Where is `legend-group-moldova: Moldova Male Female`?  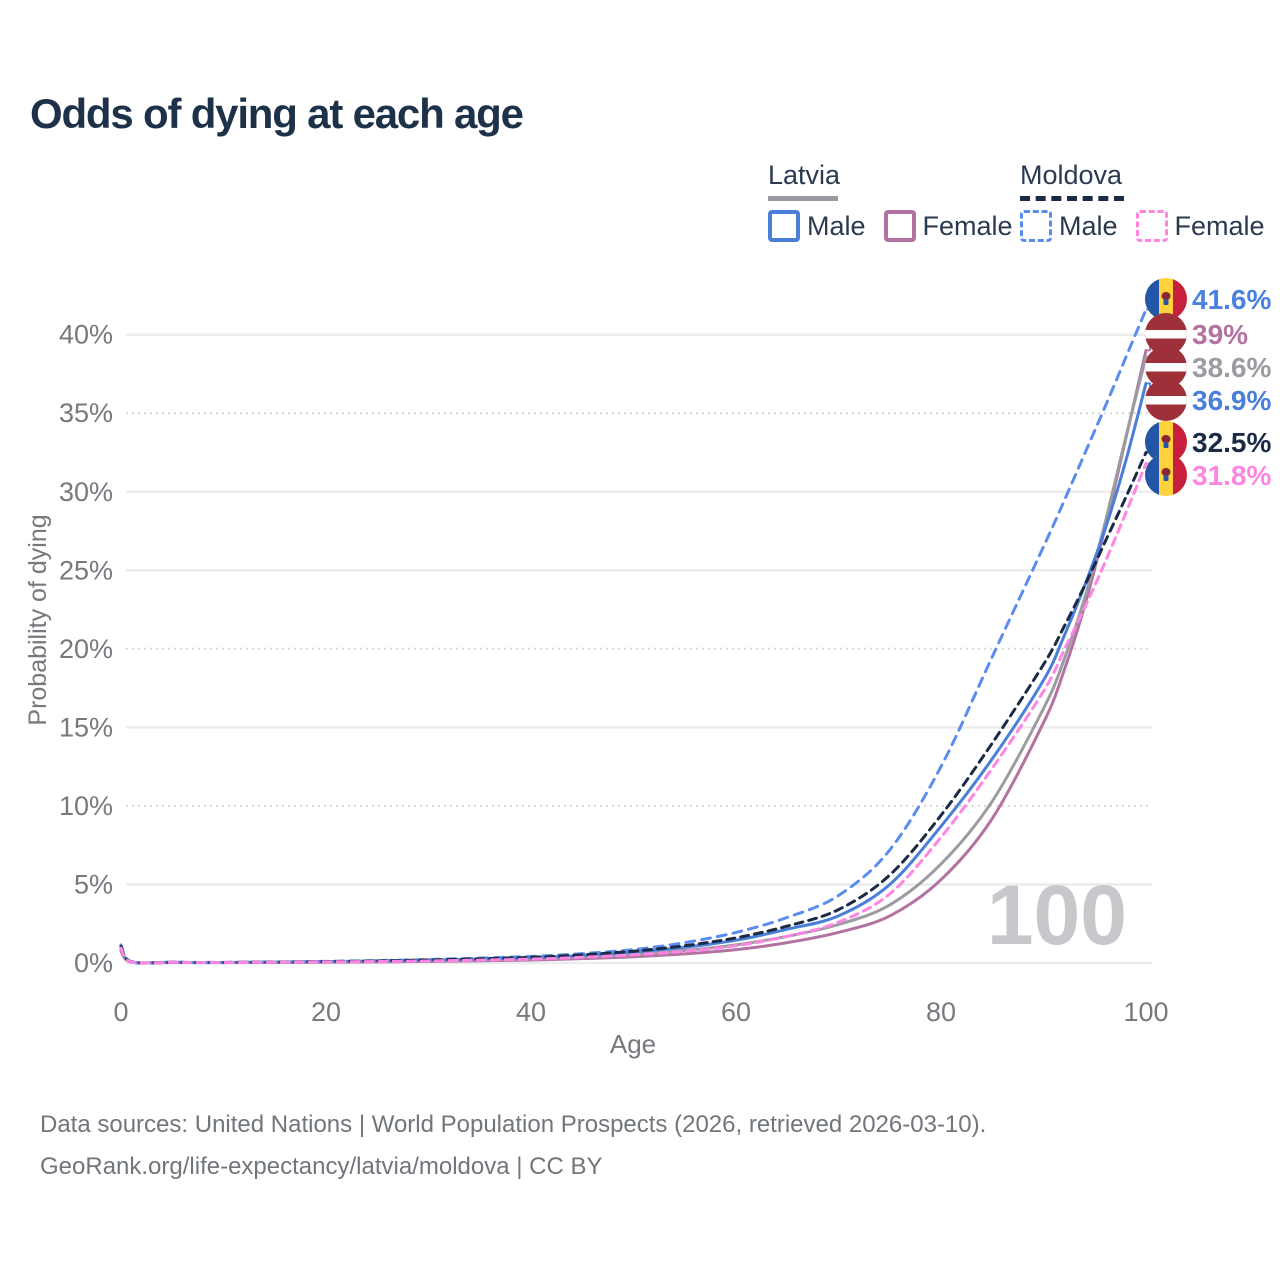 legend-group-moldova: Moldova Male Female is located at coordinates (1142, 201).